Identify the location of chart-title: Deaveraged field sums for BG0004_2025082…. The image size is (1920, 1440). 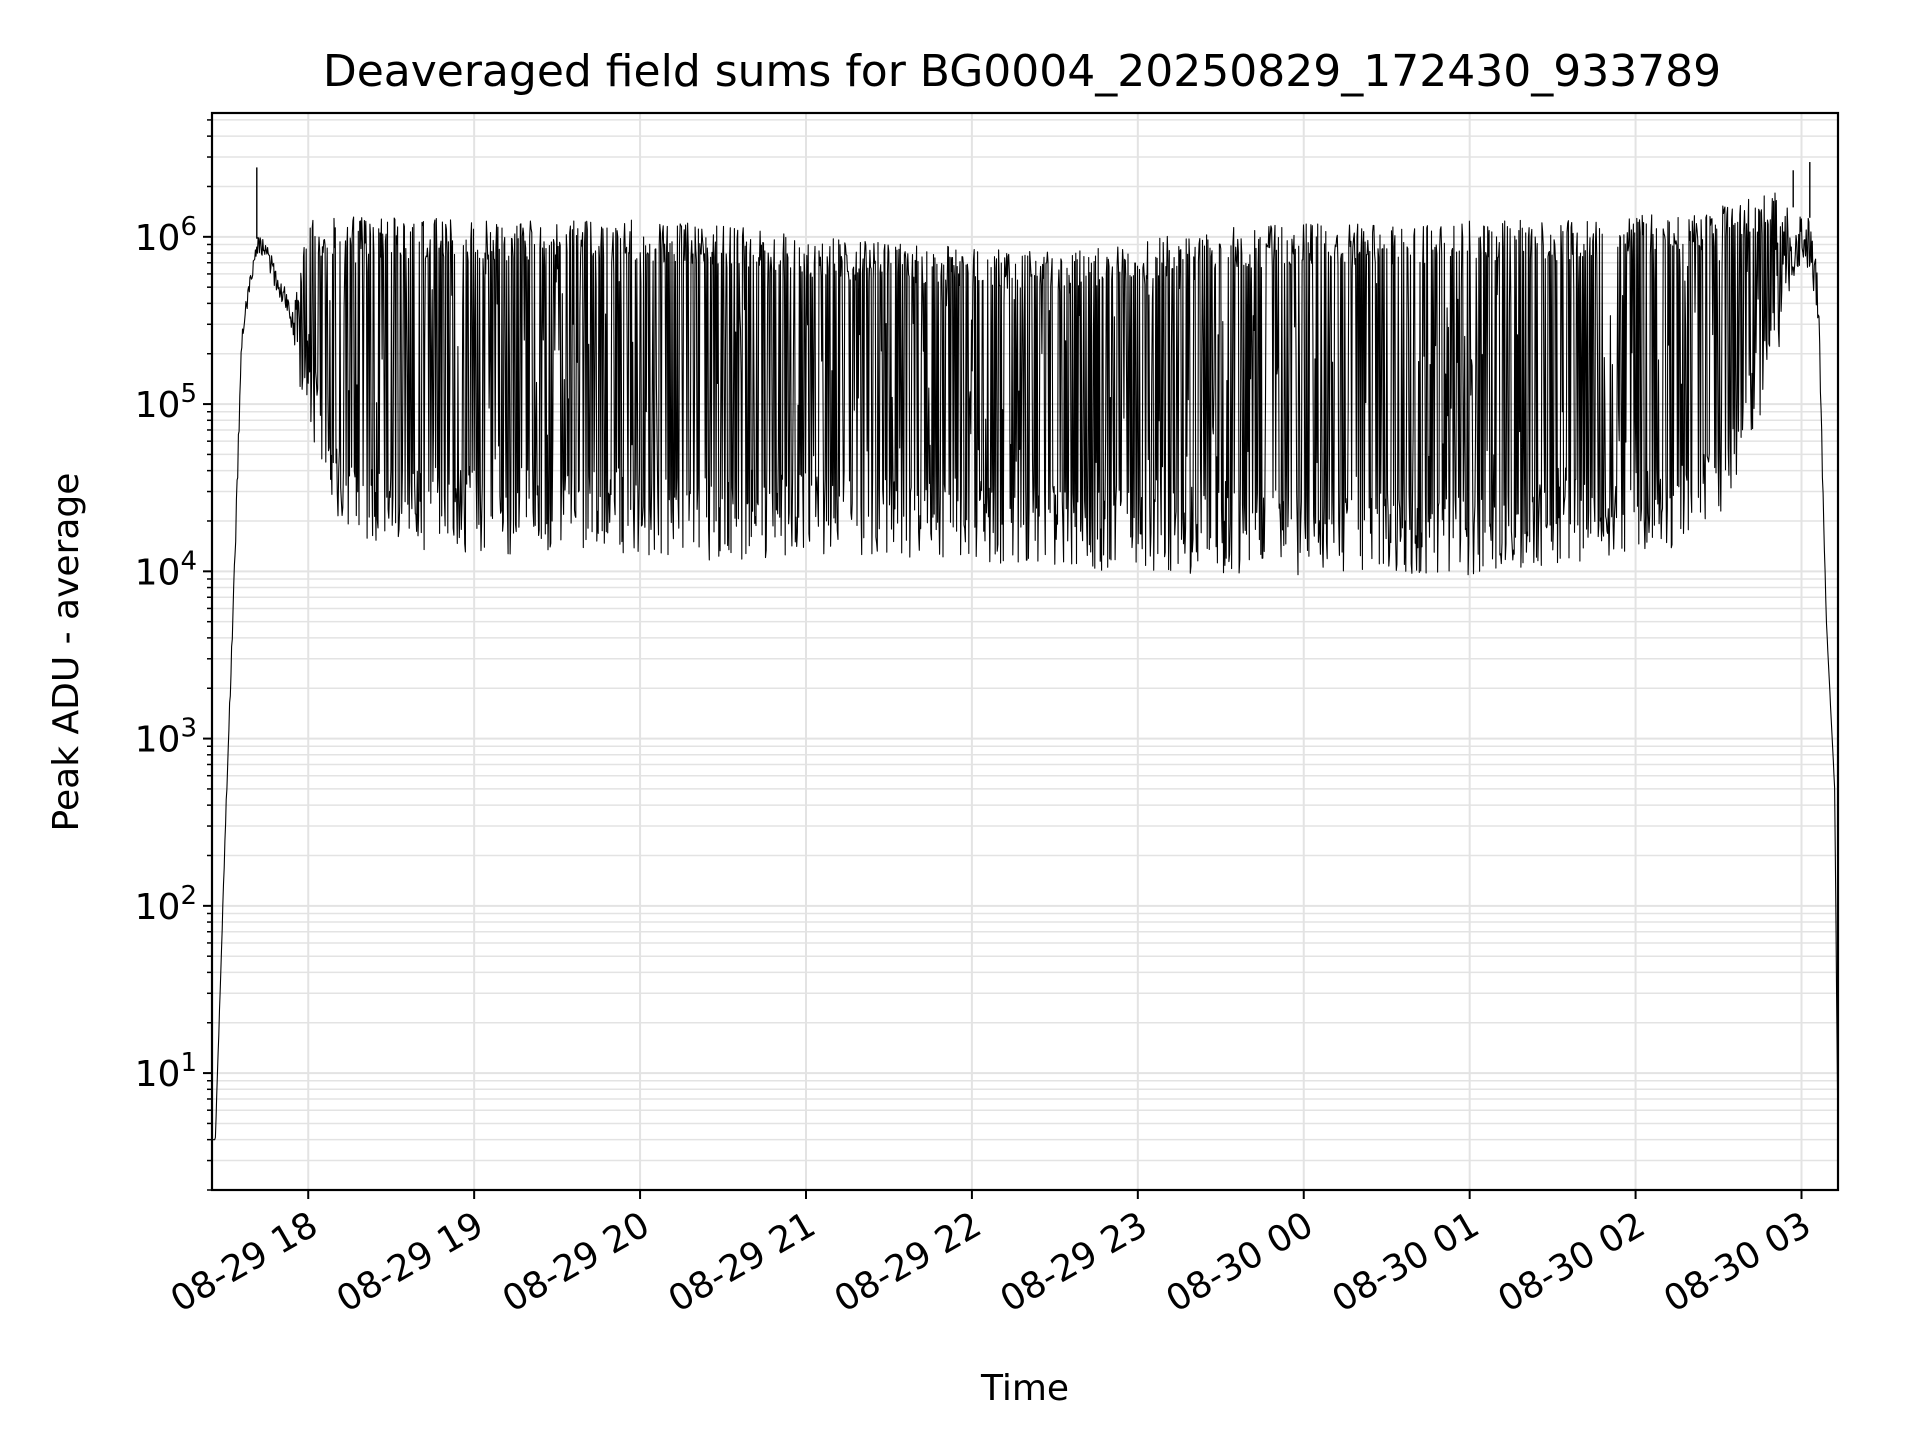
(1022, 71).